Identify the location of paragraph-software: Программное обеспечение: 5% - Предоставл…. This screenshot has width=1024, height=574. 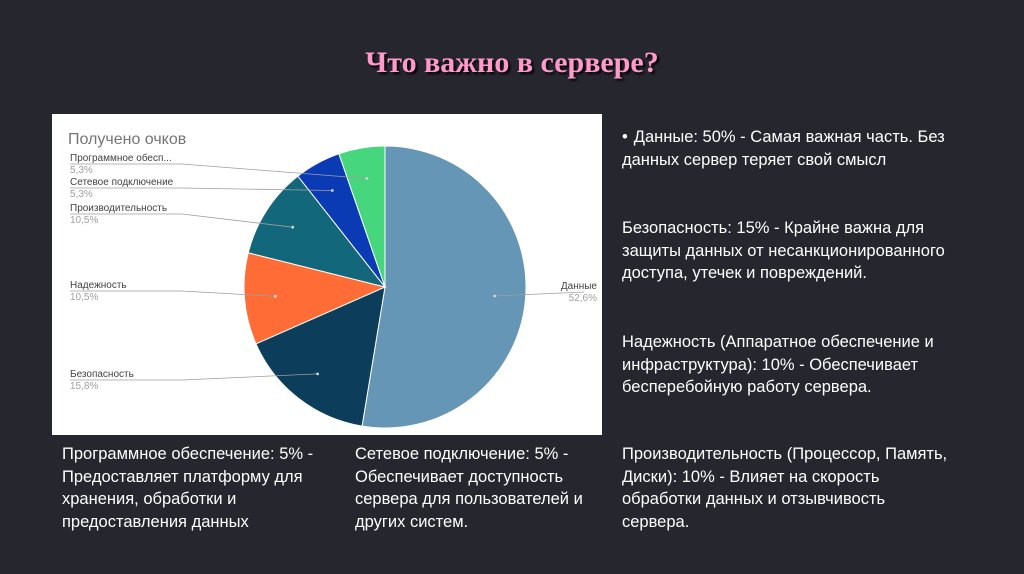
(188, 488).